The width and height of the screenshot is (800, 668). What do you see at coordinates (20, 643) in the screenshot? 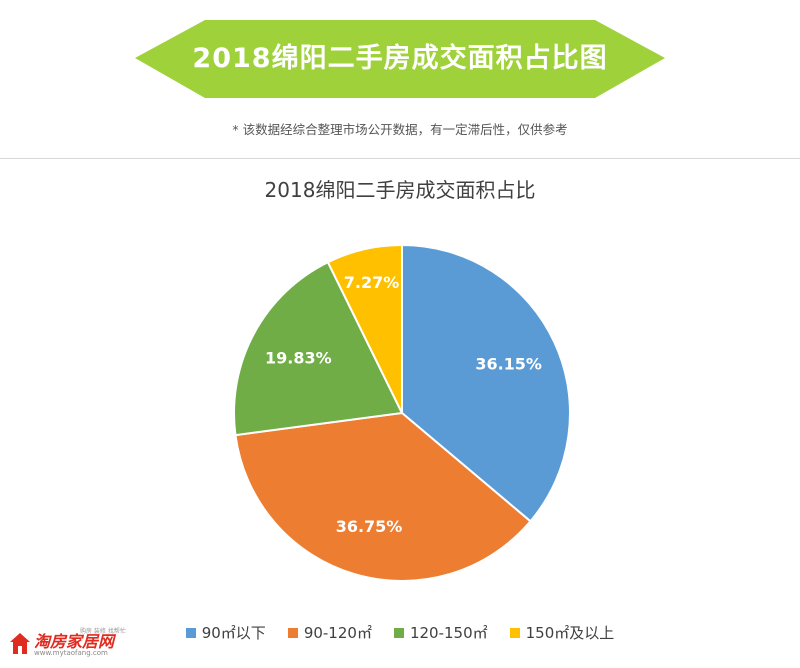
I see `house-icon` at bounding box center [20, 643].